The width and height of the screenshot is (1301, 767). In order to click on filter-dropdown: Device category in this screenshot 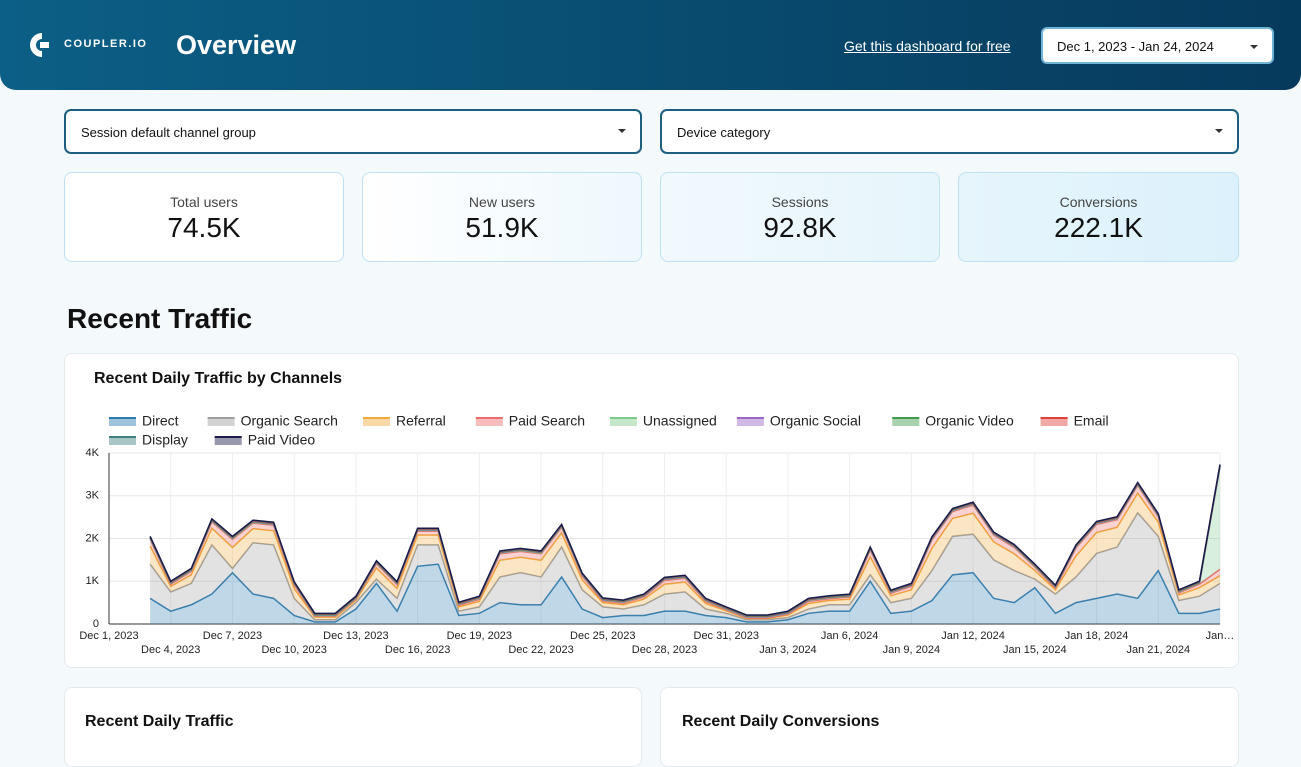, I will do `click(949, 131)`.